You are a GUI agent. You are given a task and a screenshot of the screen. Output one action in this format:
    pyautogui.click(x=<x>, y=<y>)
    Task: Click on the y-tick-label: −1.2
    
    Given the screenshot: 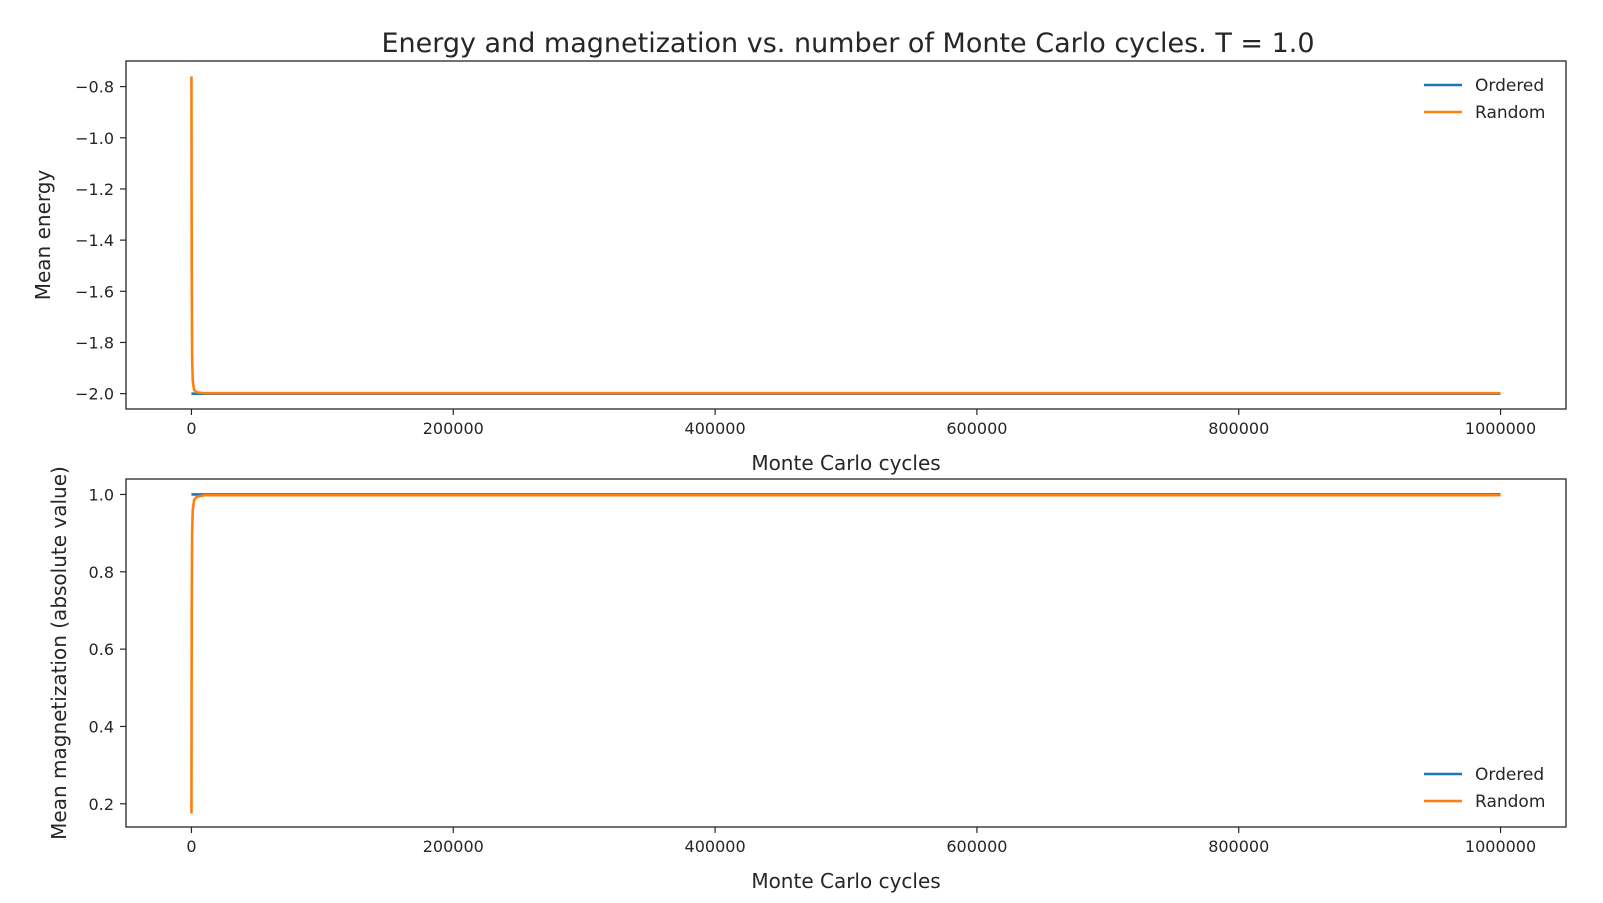 What is the action you would take?
    pyautogui.click(x=94, y=189)
    